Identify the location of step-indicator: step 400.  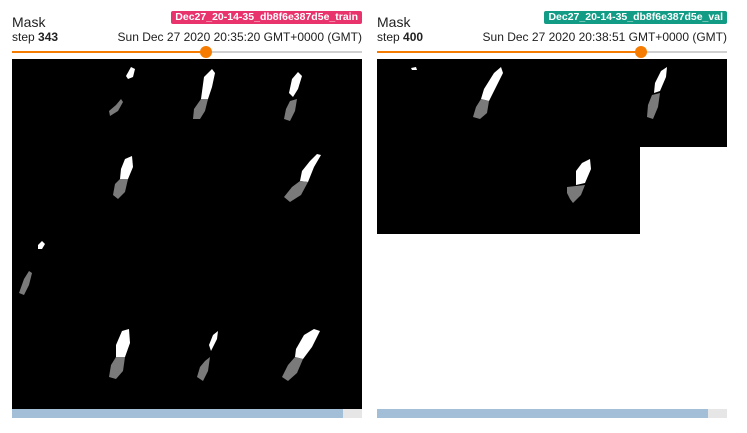
(400, 37).